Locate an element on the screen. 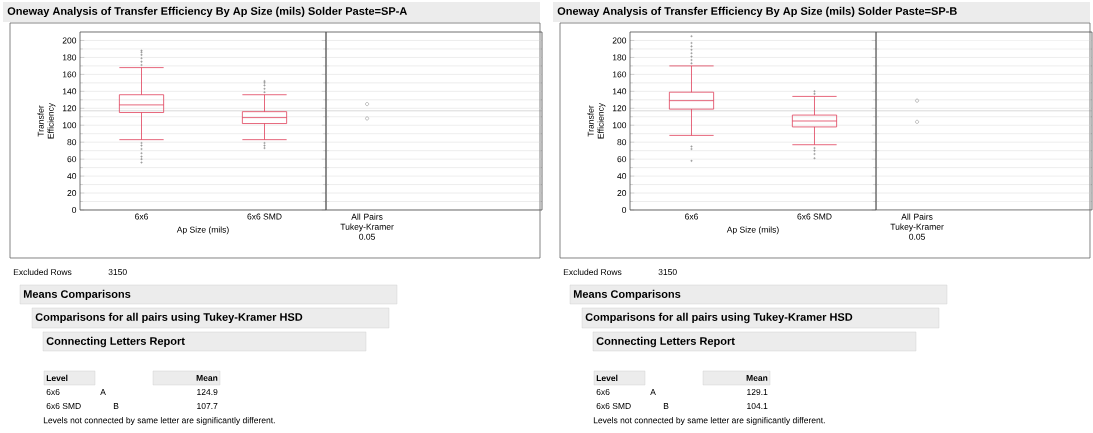  text: 104.1 is located at coordinates (757, 405).